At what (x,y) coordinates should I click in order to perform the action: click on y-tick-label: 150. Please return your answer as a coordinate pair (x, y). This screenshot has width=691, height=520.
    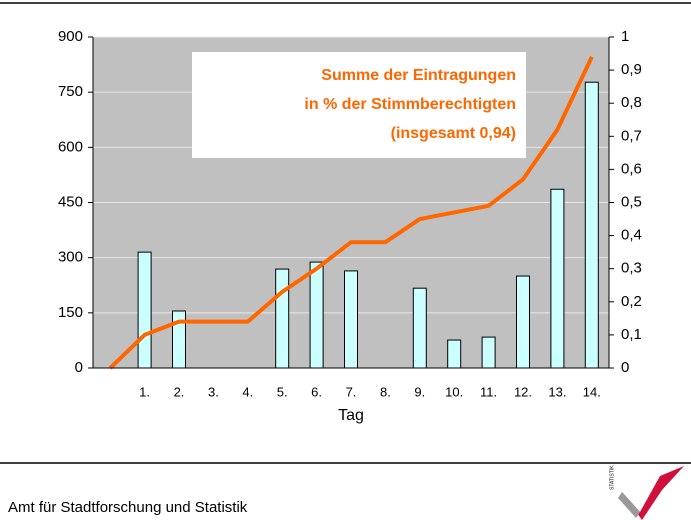
    Looking at the image, I should click on (70, 312).